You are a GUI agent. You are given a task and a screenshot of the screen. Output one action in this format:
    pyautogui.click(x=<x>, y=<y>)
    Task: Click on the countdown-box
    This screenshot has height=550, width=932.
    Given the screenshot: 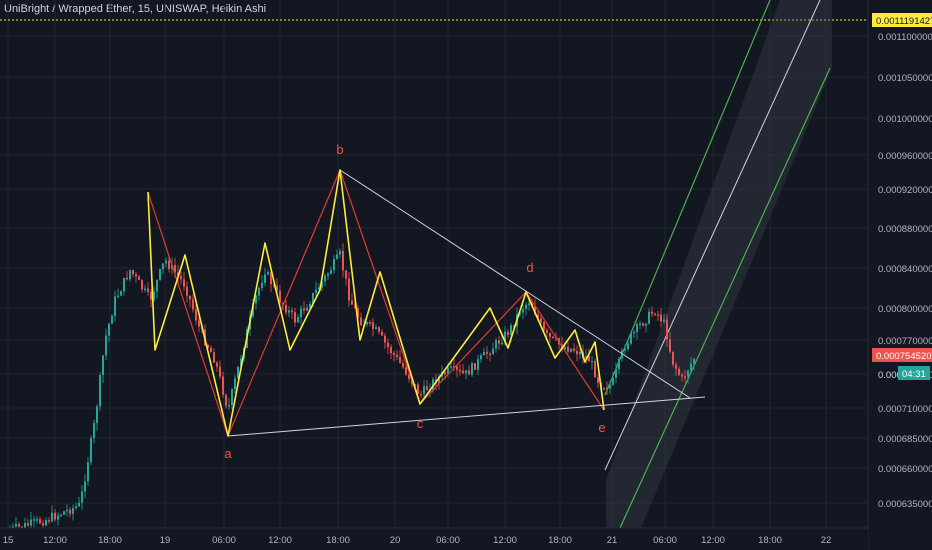 What is the action you would take?
    pyautogui.click(x=914, y=373)
    